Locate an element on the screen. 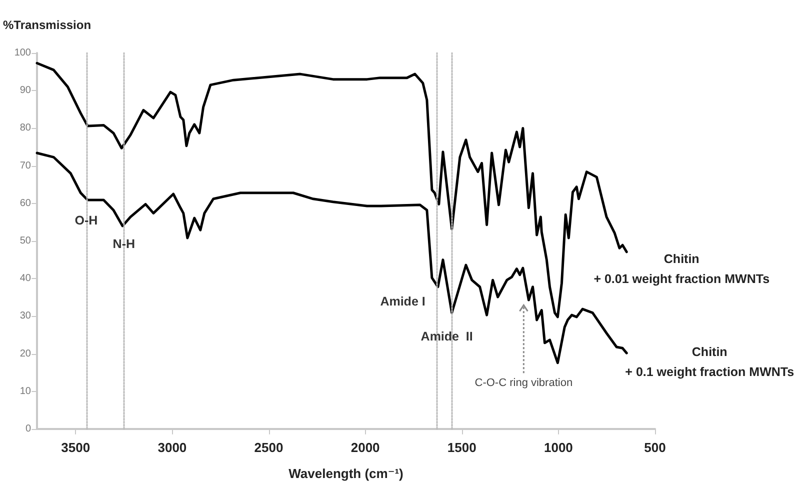 This screenshot has width=795, height=487. x-tick-label: 2000 is located at coordinates (365, 447).